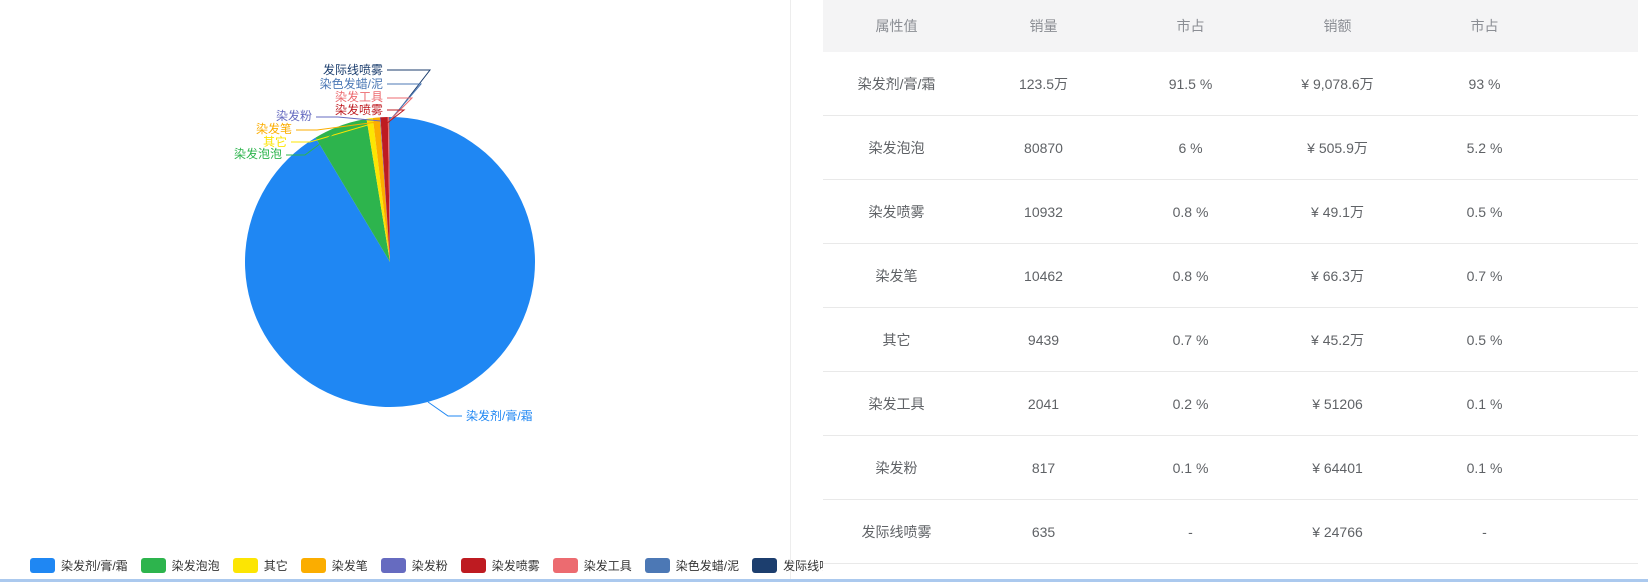  I want to click on table-cell: ¥ 49.1万, so click(1337, 211).